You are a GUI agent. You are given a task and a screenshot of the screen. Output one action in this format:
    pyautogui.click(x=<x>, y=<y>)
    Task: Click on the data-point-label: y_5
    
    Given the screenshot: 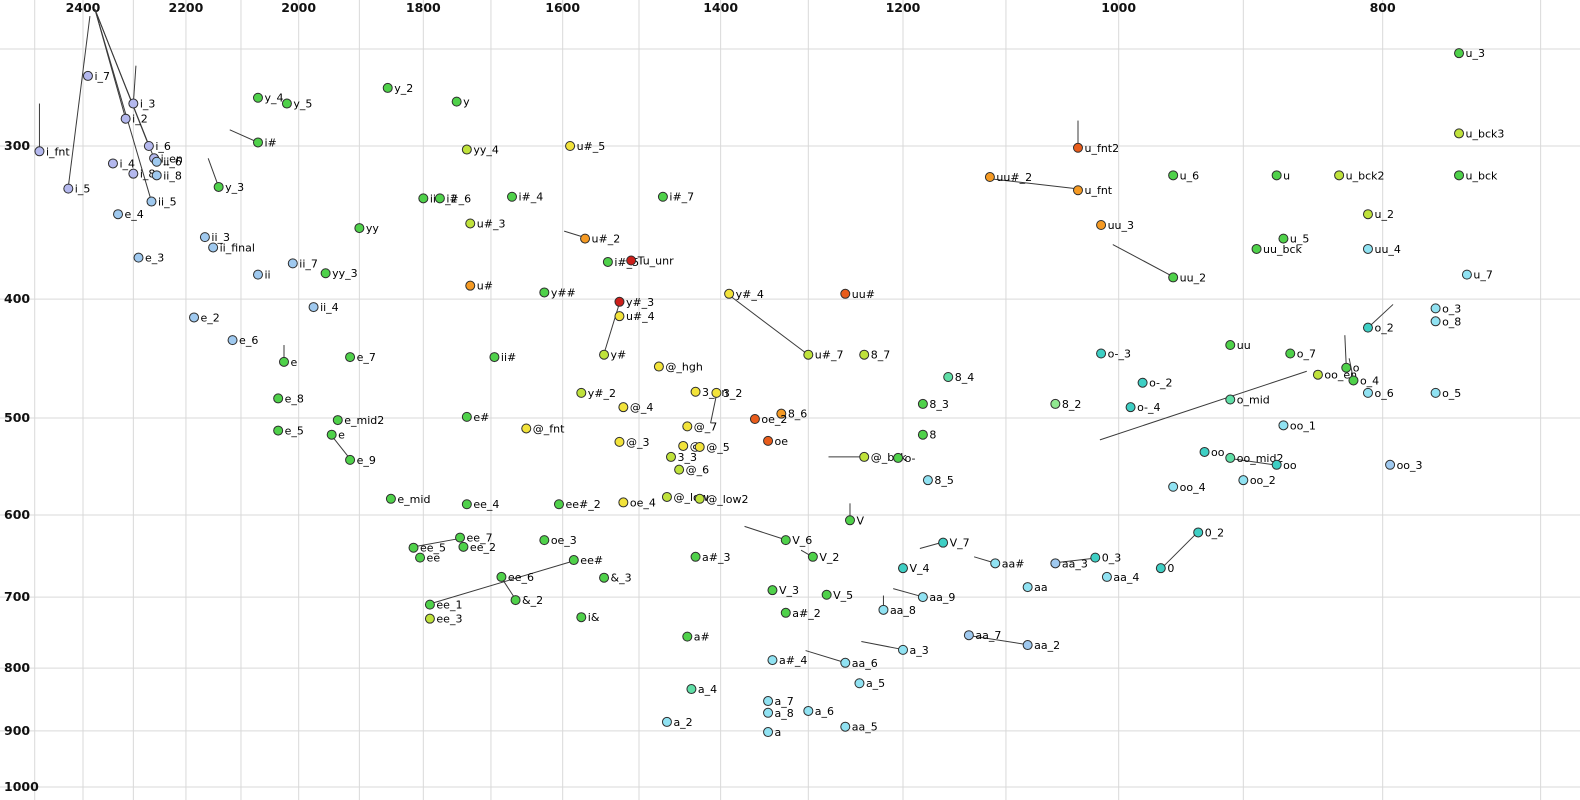 What is the action you would take?
    pyautogui.click(x=302, y=104)
    